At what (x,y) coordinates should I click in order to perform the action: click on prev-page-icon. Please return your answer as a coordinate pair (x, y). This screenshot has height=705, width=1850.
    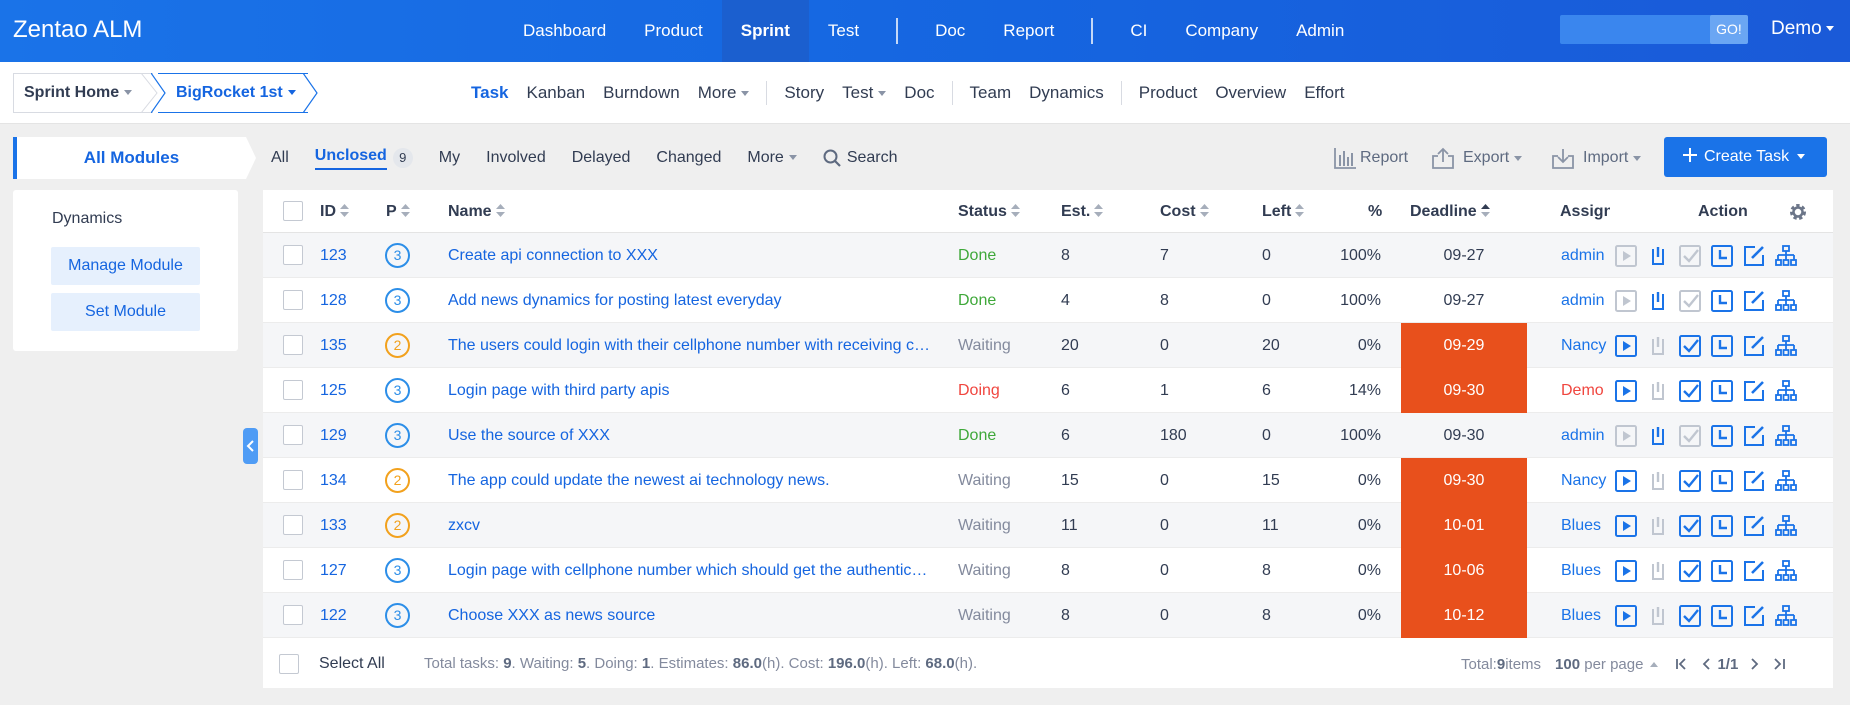
    Looking at the image, I should click on (1706, 664).